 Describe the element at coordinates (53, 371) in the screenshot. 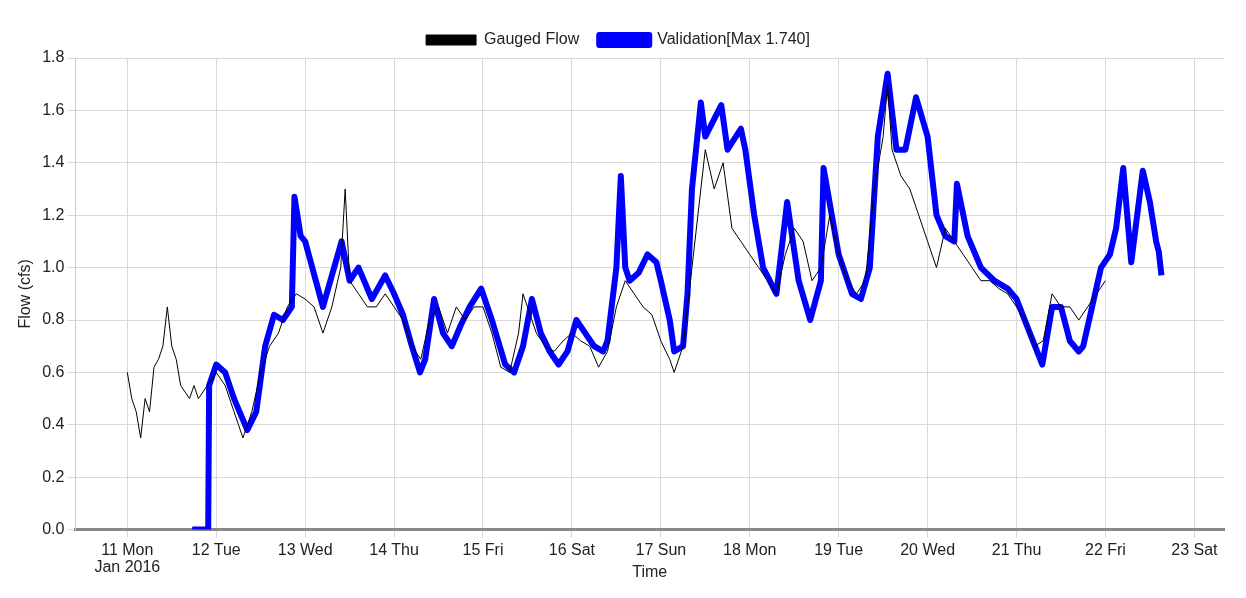

I see `y-tick-label: 0.6` at that location.